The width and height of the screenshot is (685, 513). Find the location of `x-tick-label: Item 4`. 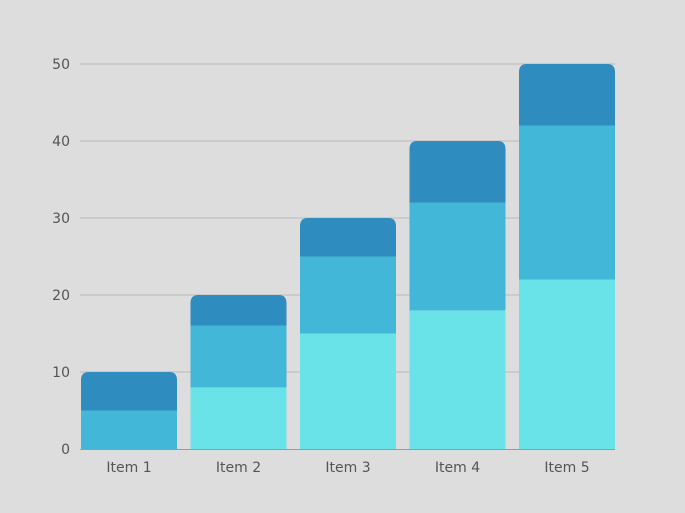

x-tick-label: Item 4 is located at coordinates (457, 468).